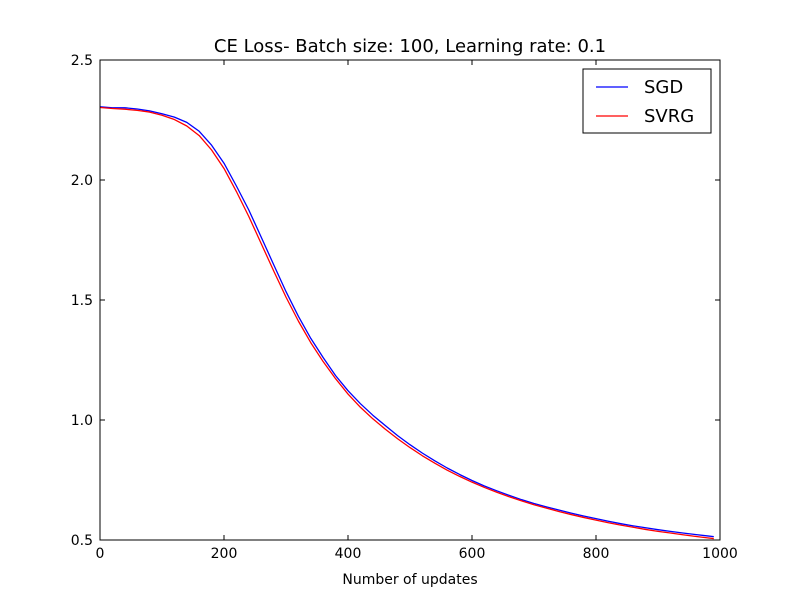 The width and height of the screenshot is (800, 600). I want to click on legend-box, so click(647, 101).